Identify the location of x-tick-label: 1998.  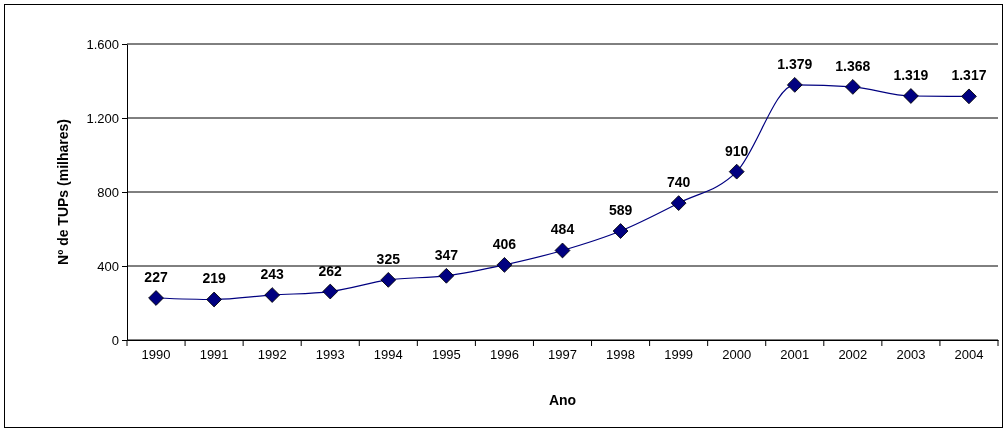
(621, 355).